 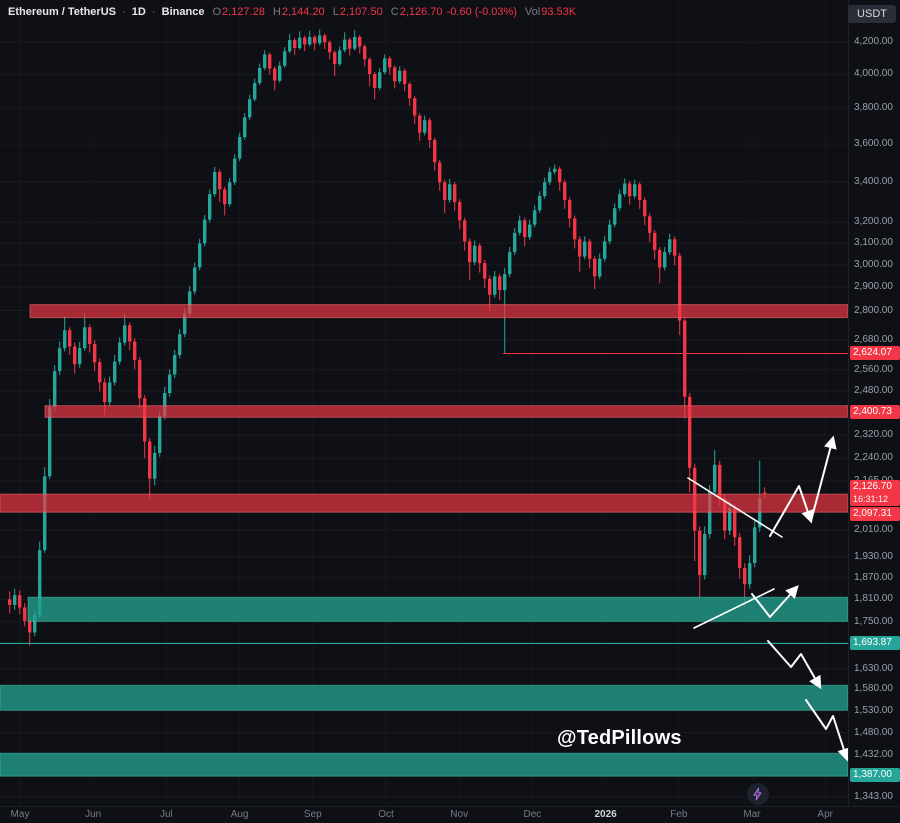 I want to click on price-tick: 1,480.00, so click(x=873, y=732).